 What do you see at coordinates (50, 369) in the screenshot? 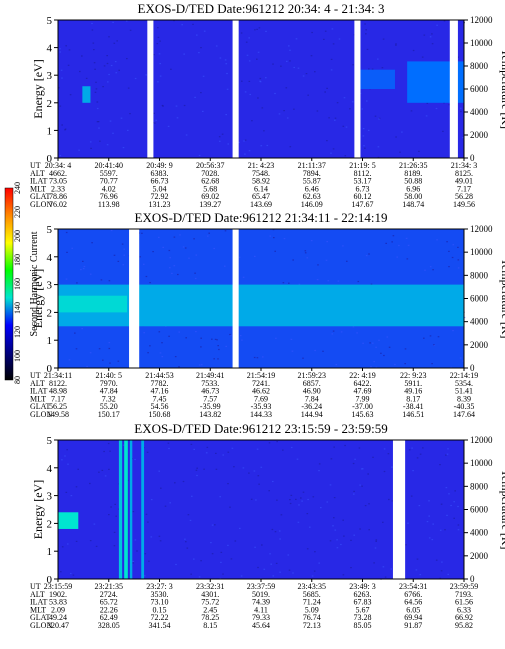
I see `y-tick-label: 0` at bounding box center [50, 369].